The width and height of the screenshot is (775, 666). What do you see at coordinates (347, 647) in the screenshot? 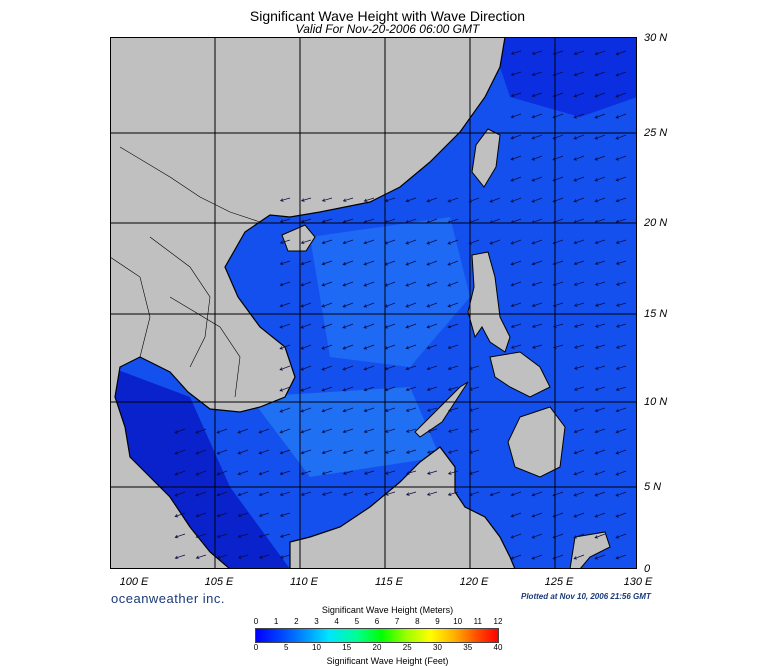
I see `colorbar-feet-tick: 15` at bounding box center [347, 647].